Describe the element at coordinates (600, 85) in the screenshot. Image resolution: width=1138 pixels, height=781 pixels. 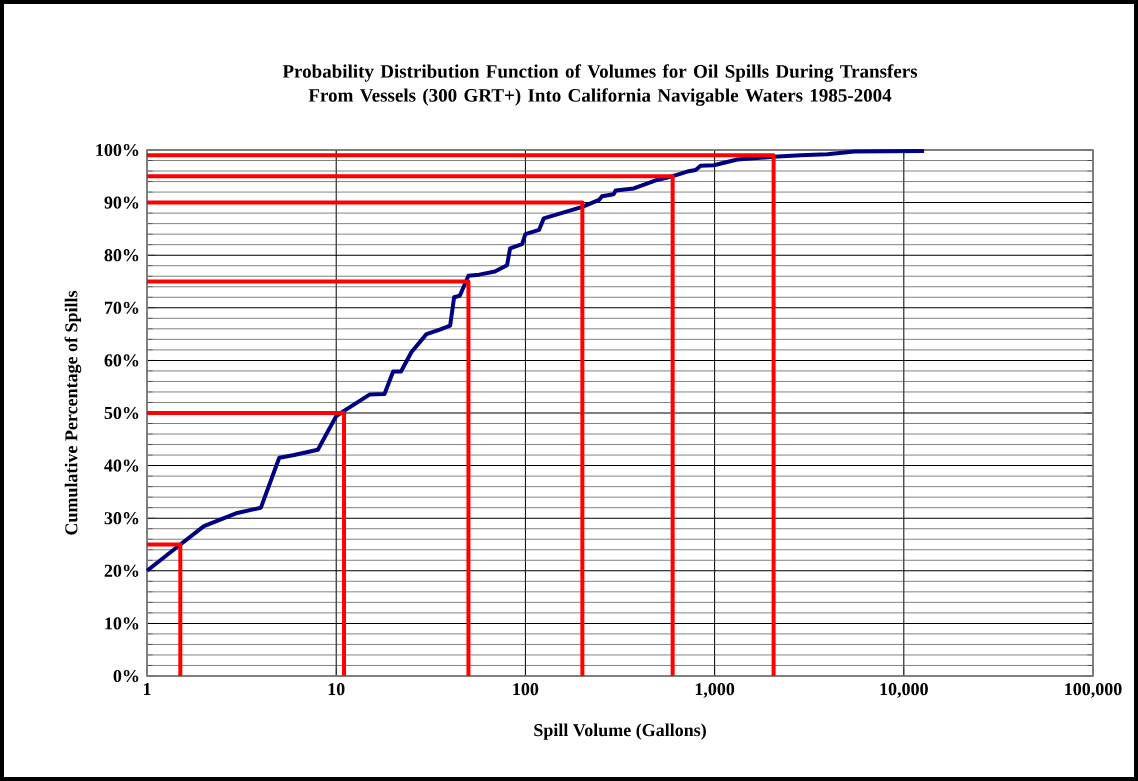
I see `chart-title: Probability Distribution Function of Volumes for Oil Spills During Transfers From Vessels (300 GRT+) Into California Navigable Waters 1985-2004` at that location.